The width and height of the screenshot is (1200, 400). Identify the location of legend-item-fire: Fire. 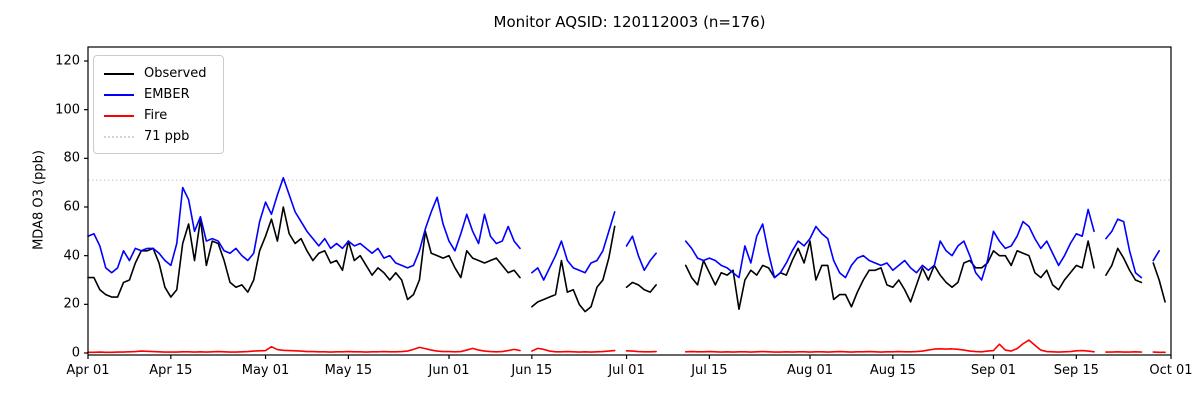
(158, 115).